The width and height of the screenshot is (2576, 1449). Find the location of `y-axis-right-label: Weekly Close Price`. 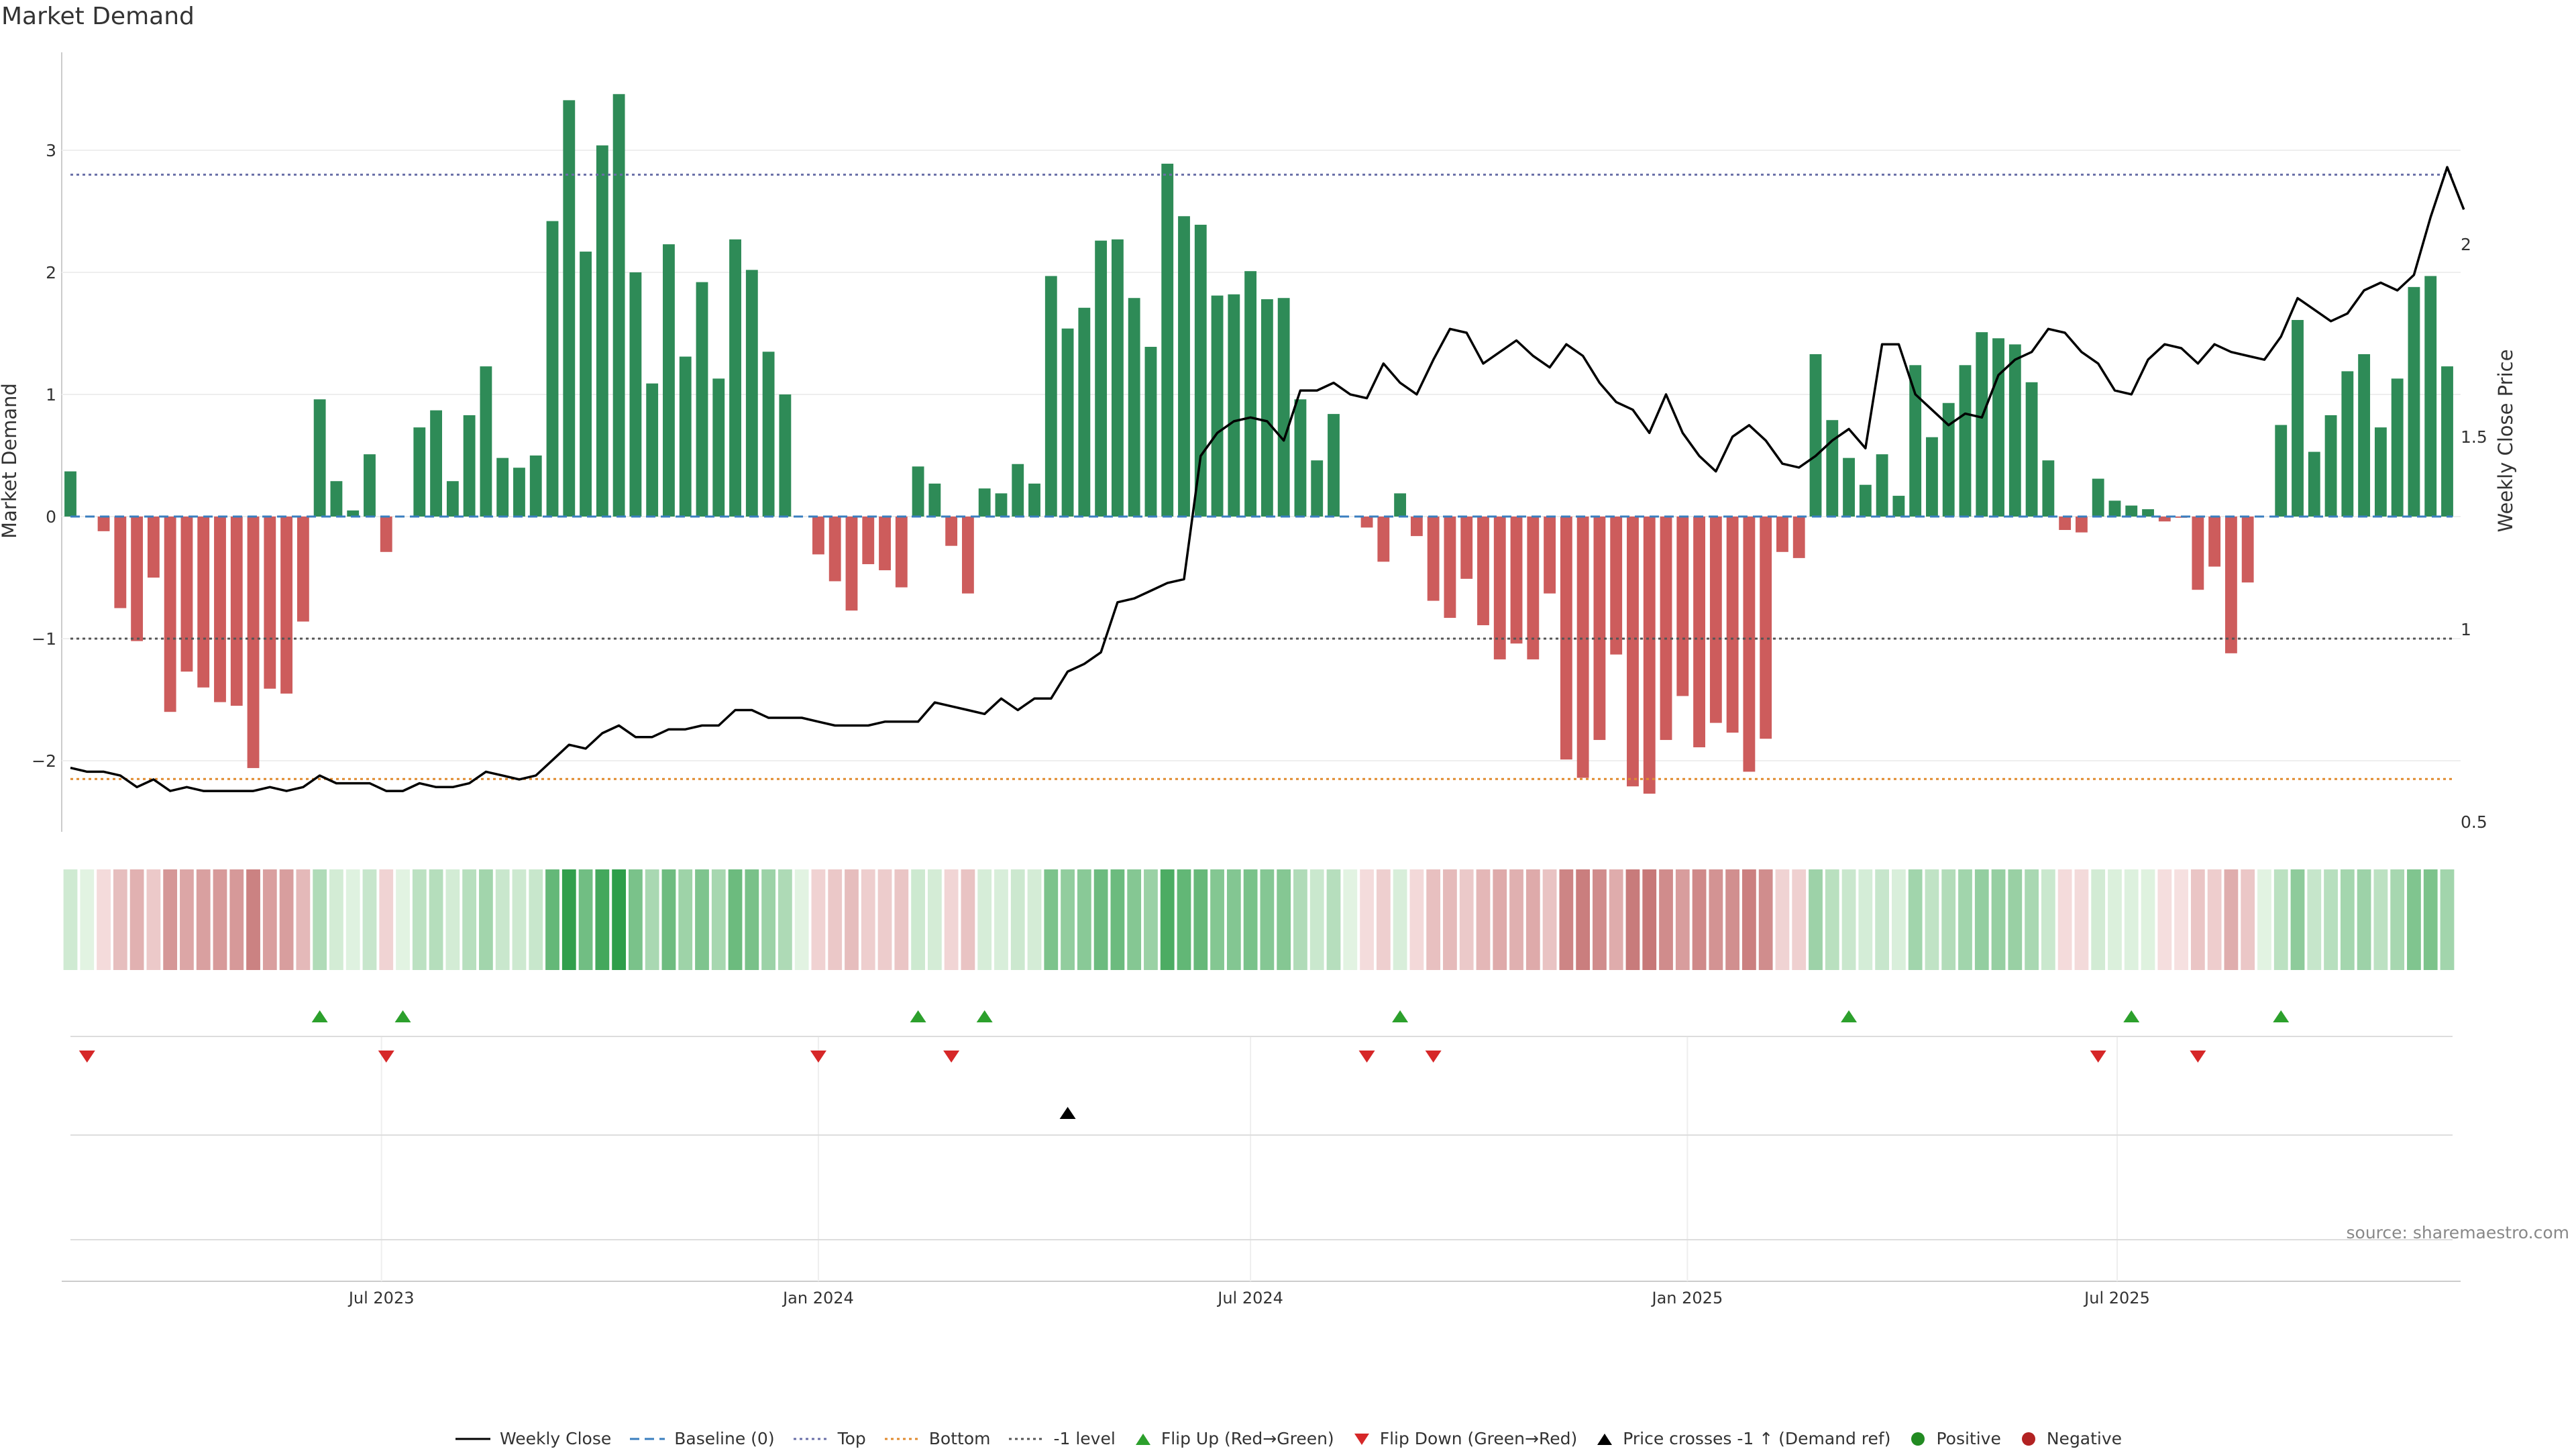

y-axis-right-label: Weekly Close Price is located at coordinates (2505, 441).